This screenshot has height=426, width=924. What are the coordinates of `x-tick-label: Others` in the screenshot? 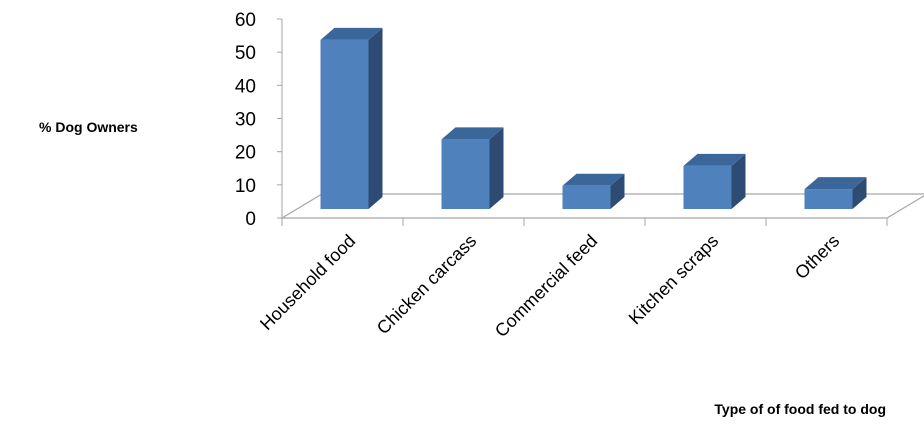 It's located at (817, 257).